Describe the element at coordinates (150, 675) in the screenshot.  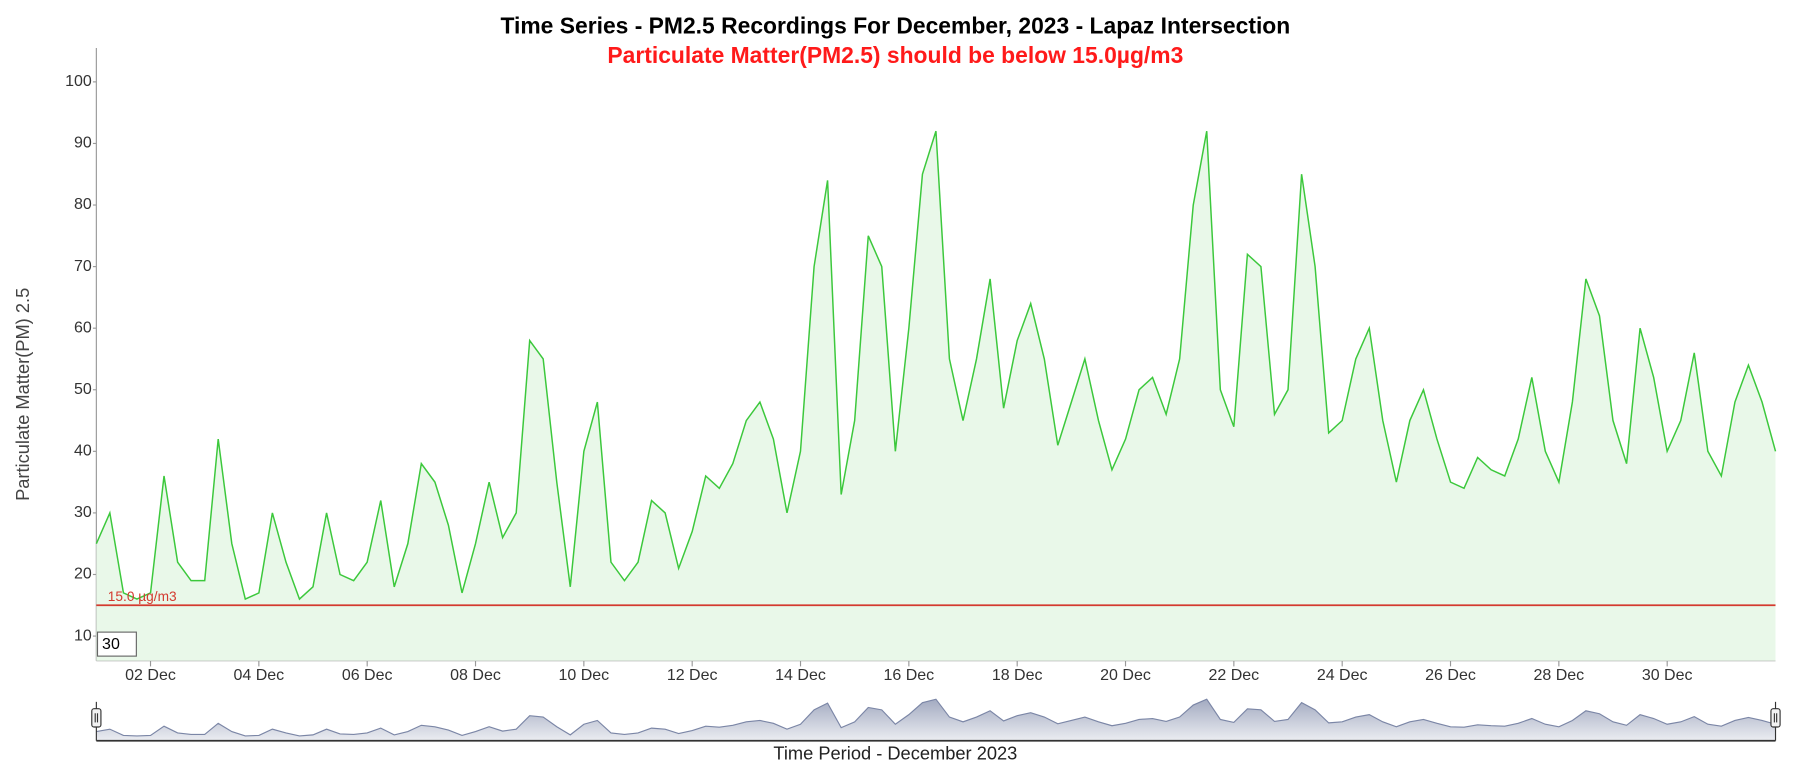
I see `x-tick-label: 02 Dec` at that location.